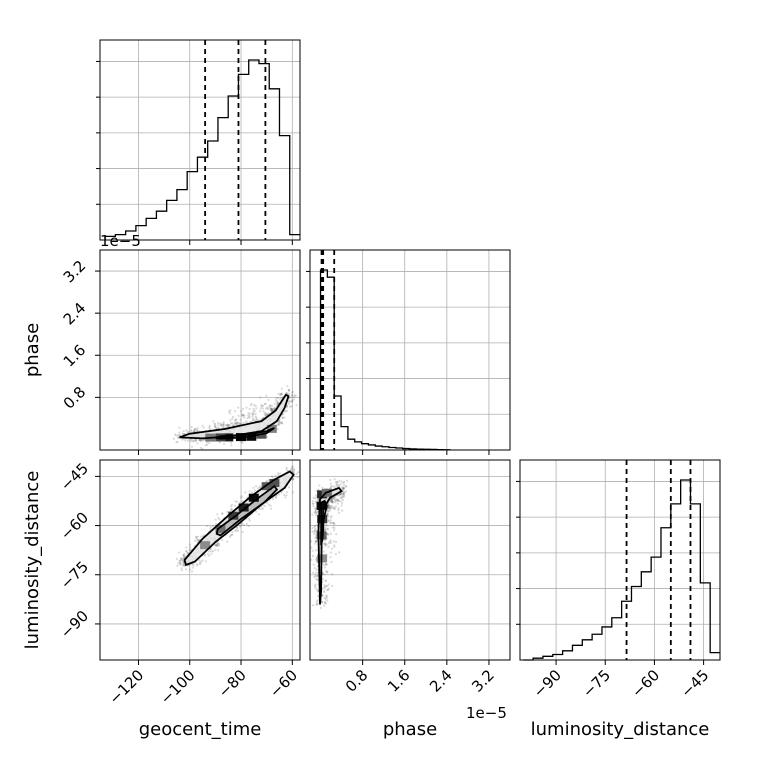 This screenshot has height=760, width=760. I want to click on panel-luminosity-distance-vs-phase-frame, so click(410, 560).